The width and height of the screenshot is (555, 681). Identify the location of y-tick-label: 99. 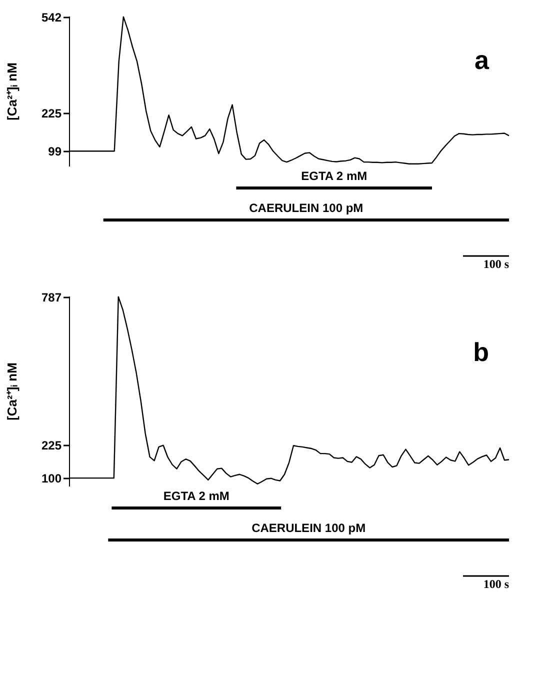
(55, 151).